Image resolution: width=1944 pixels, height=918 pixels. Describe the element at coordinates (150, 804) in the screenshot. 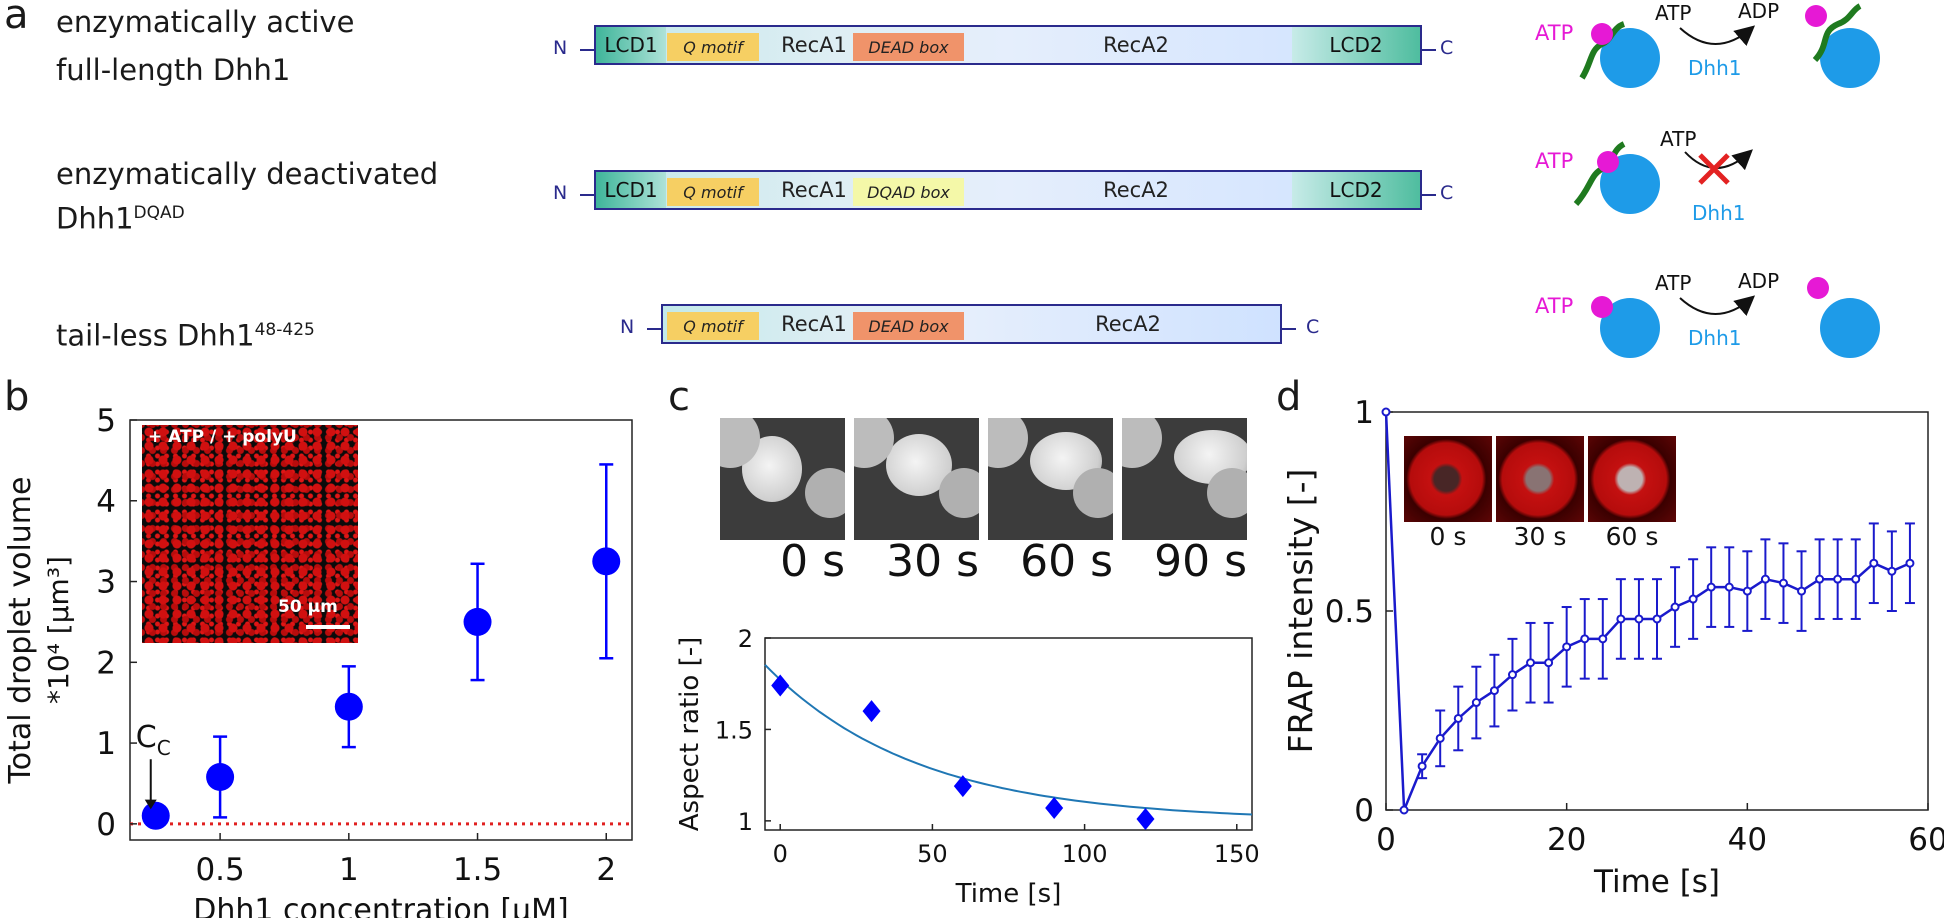

I see `annotation-arrowhead` at that location.